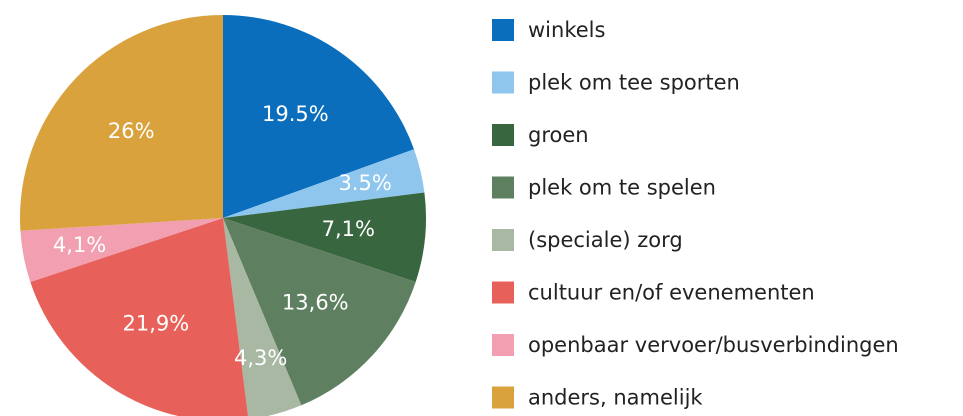  I want to click on data-label: 4,1%, so click(79, 245).